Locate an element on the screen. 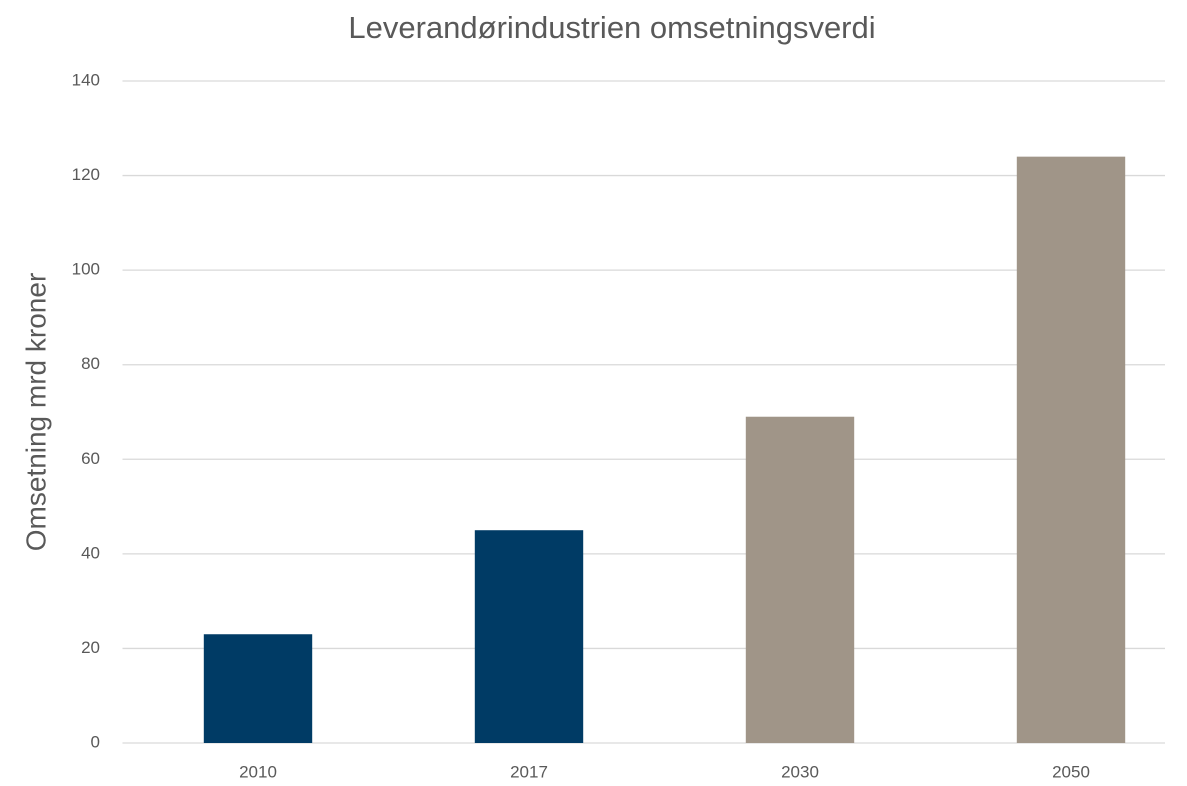 This screenshot has width=1187, height=786. x-tick-label: 2030 is located at coordinates (800, 771).